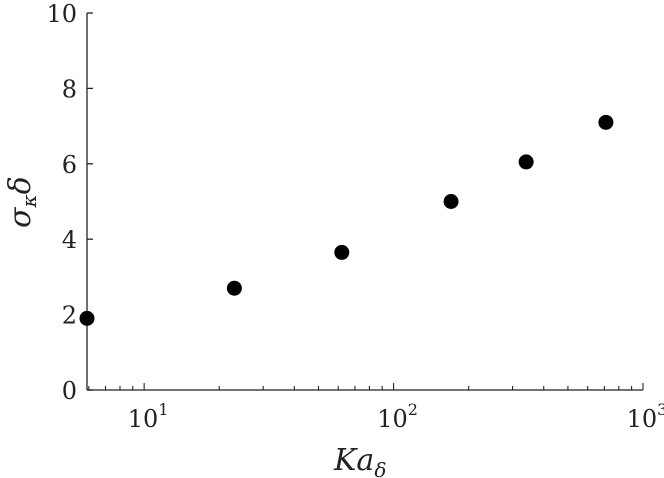  Describe the element at coordinates (69, 202) in the screenshot. I see `y-ticks: 0 2 4 6 8 10` at that location.